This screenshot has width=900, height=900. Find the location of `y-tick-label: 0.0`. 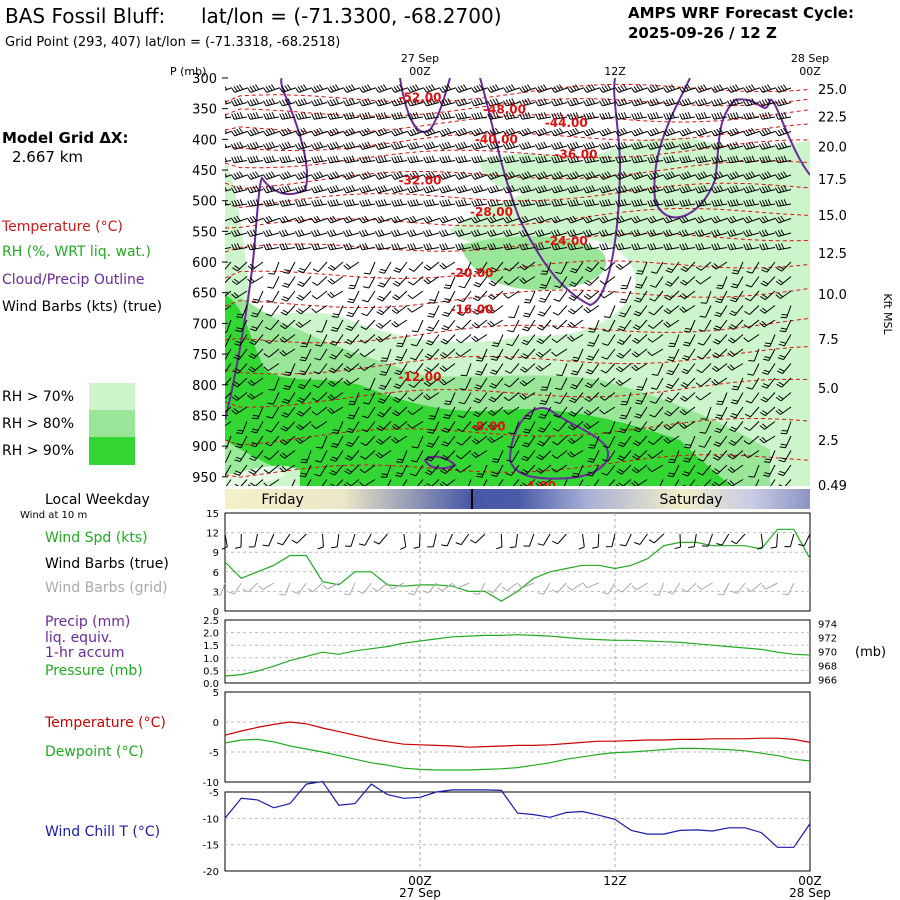

y-tick-label: 0.0 is located at coordinates (211, 684).